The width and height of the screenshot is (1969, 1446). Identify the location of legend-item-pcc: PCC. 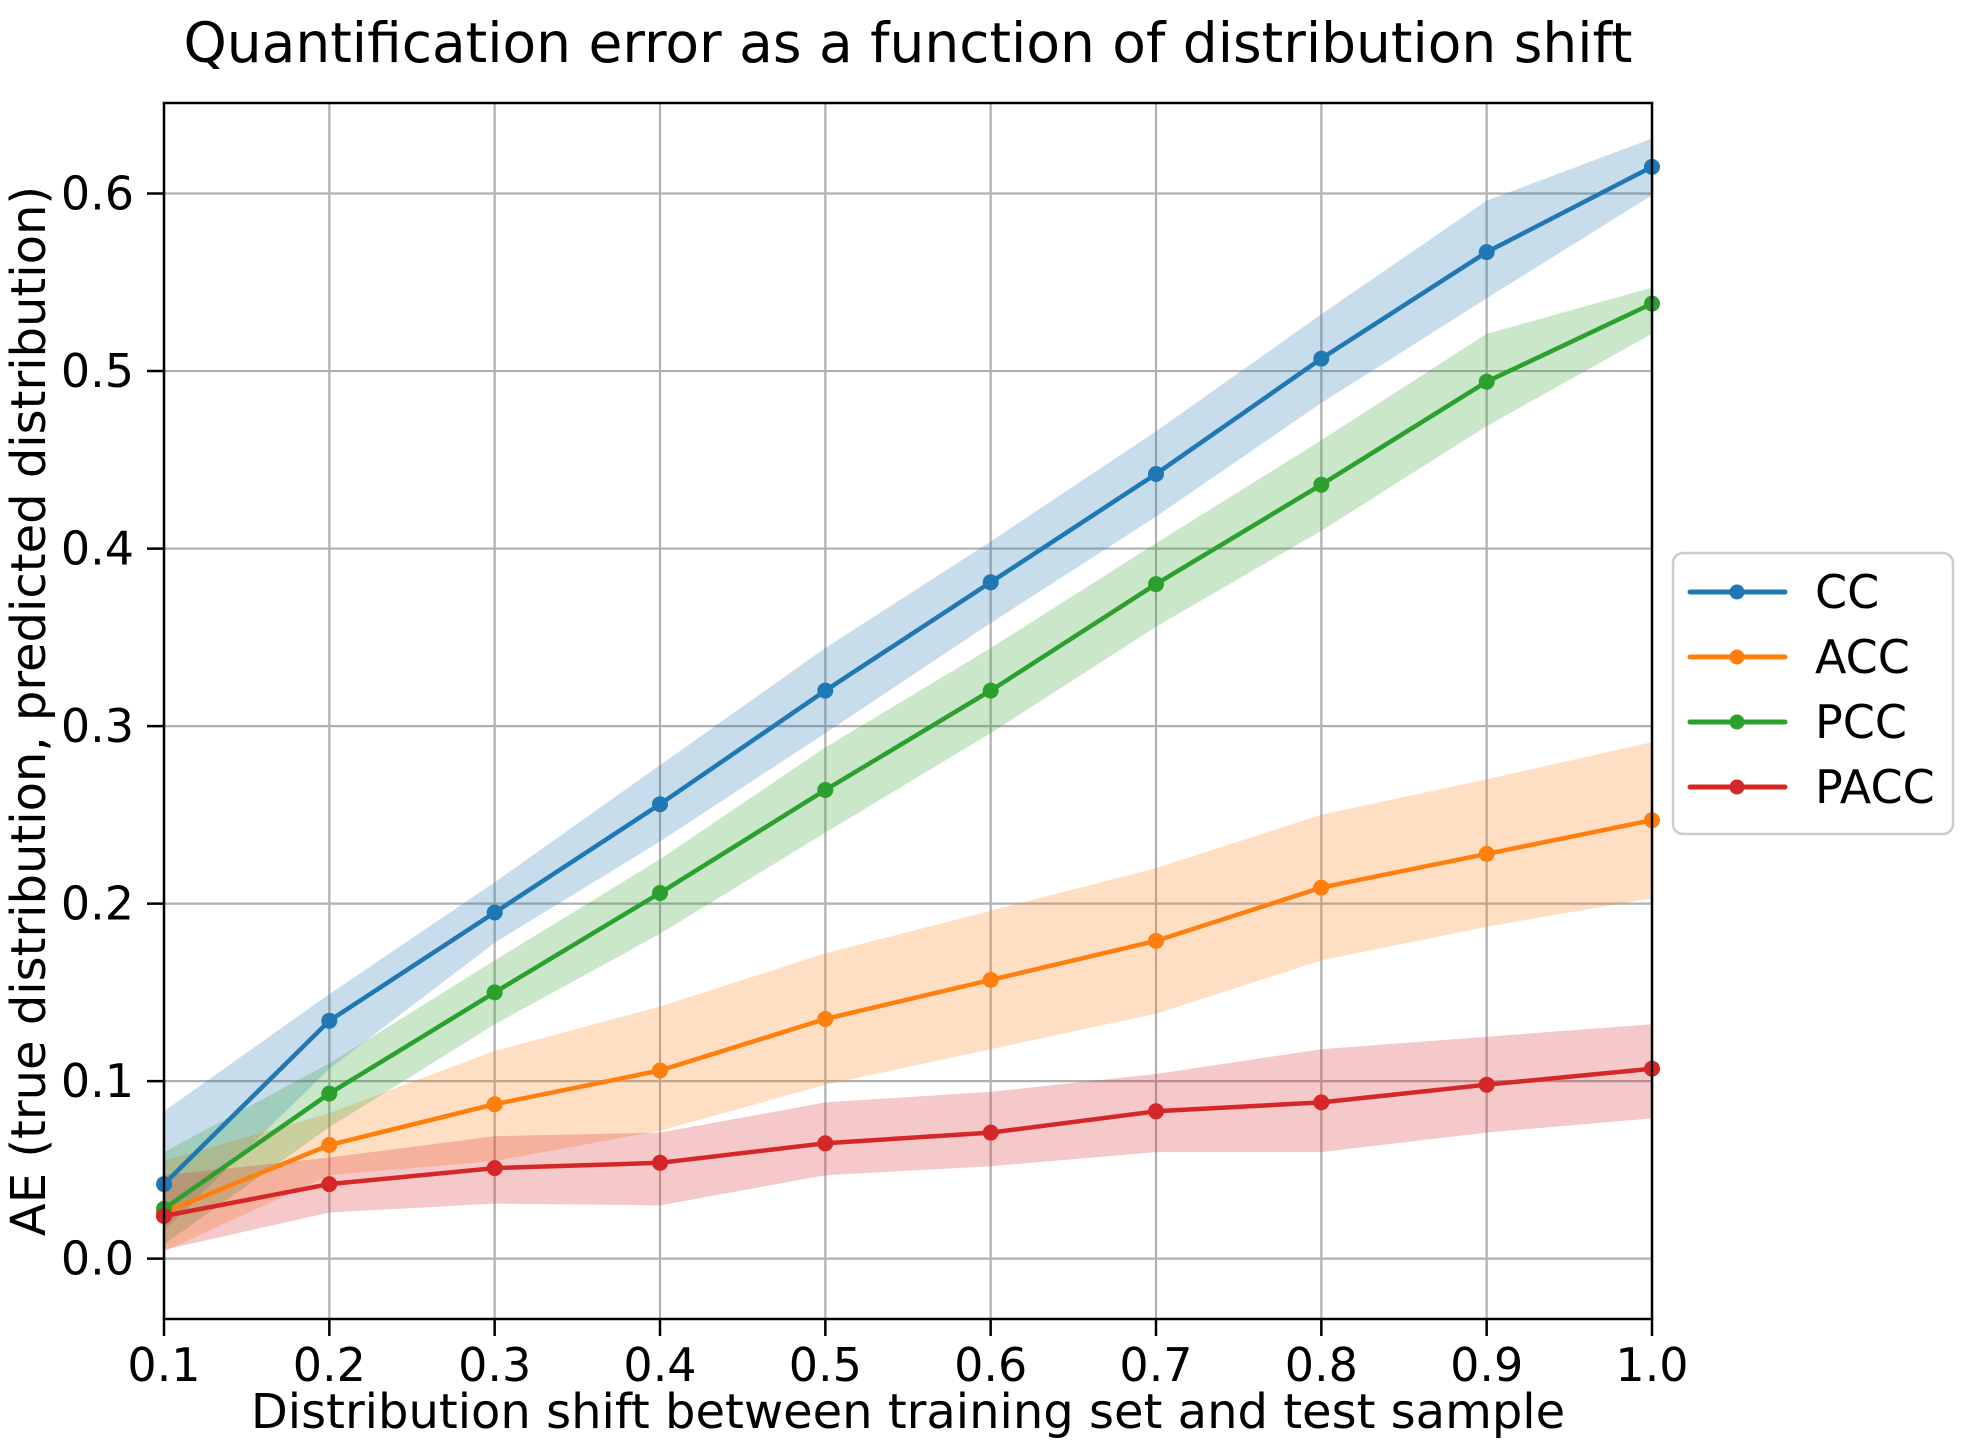
(1797, 722).